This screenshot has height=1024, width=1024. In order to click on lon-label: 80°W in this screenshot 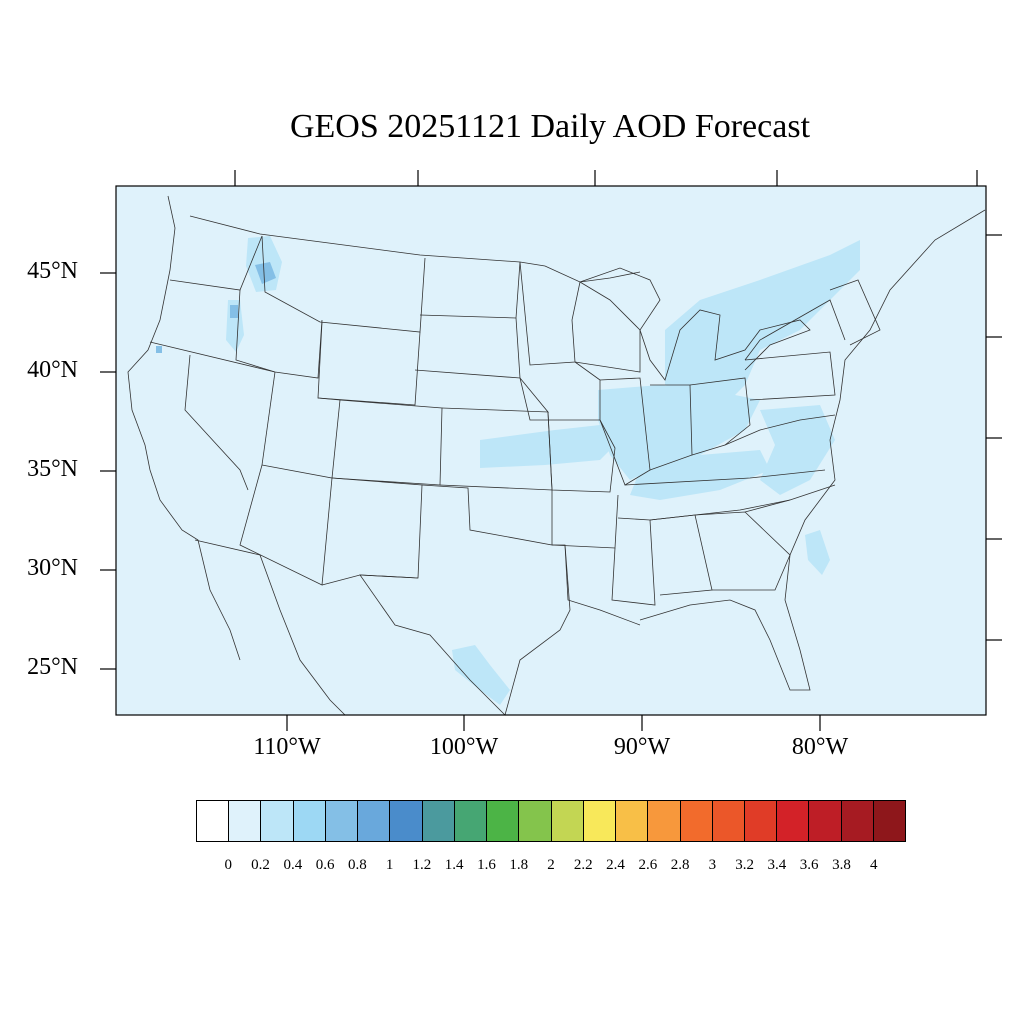, I will do `click(820, 747)`.